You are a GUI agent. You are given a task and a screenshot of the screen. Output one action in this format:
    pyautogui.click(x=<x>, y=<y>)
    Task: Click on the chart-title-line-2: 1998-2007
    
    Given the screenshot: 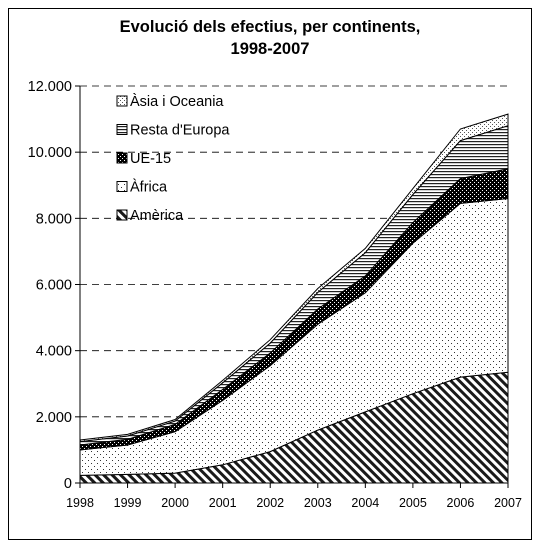 What is the action you would take?
    pyautogui.click(x=270, y=49)
    